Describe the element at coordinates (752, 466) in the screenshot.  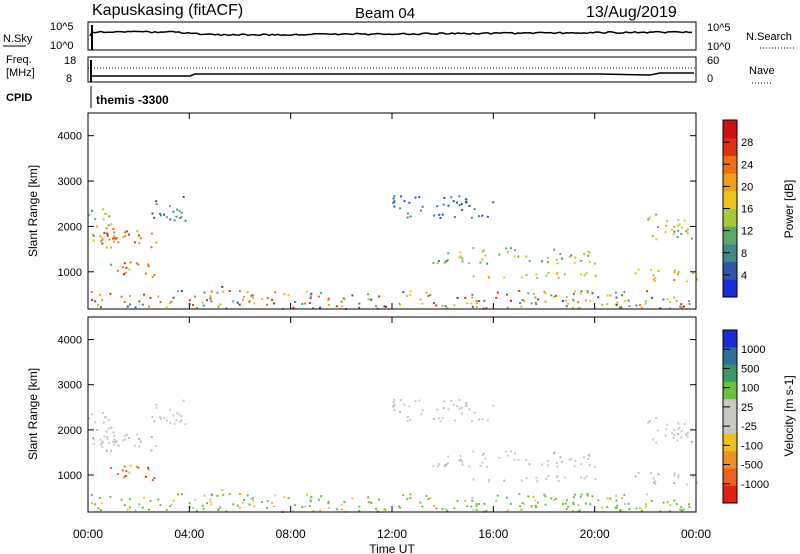
I see `colorbar-tick-label: -500` at that location.